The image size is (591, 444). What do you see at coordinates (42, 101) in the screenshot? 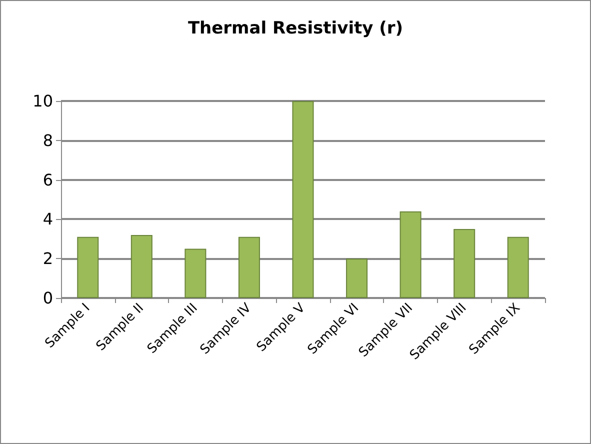
I see `y-tick-label: 10` at bounding box center [42, 101].